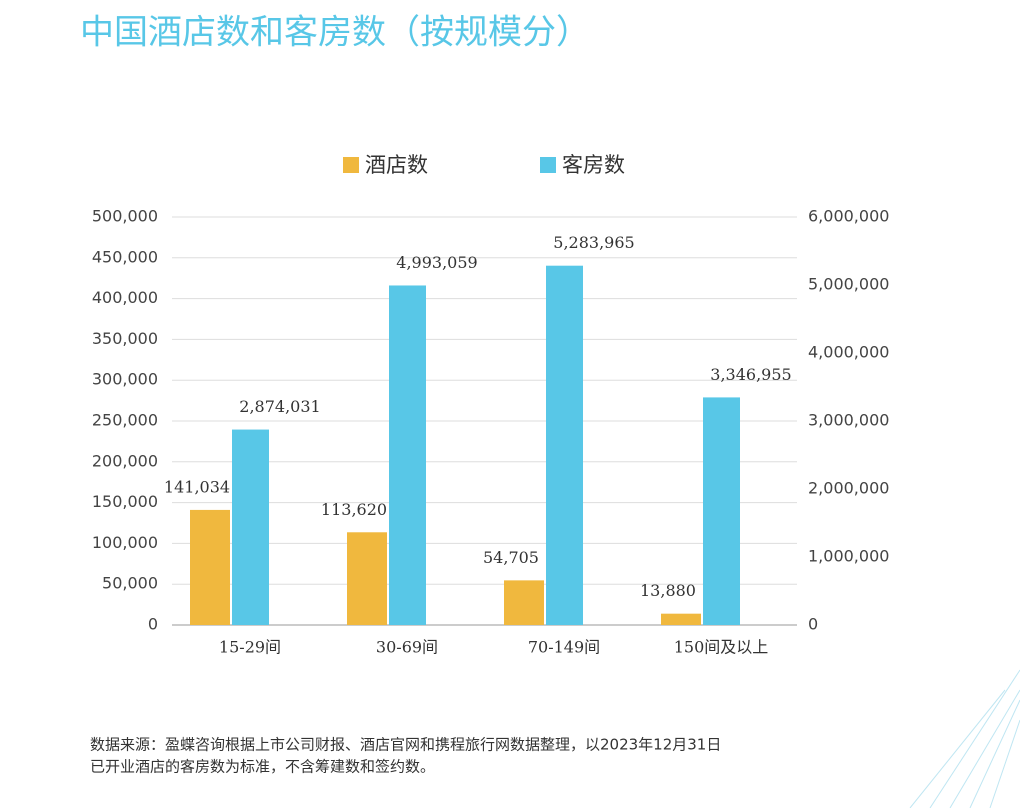 This screenshot has width=1020, height=808. What do you see at coordinates (813, 624) in the screenshot?
I see `y2-tick-label: 0` at bounding box center [813, 624].